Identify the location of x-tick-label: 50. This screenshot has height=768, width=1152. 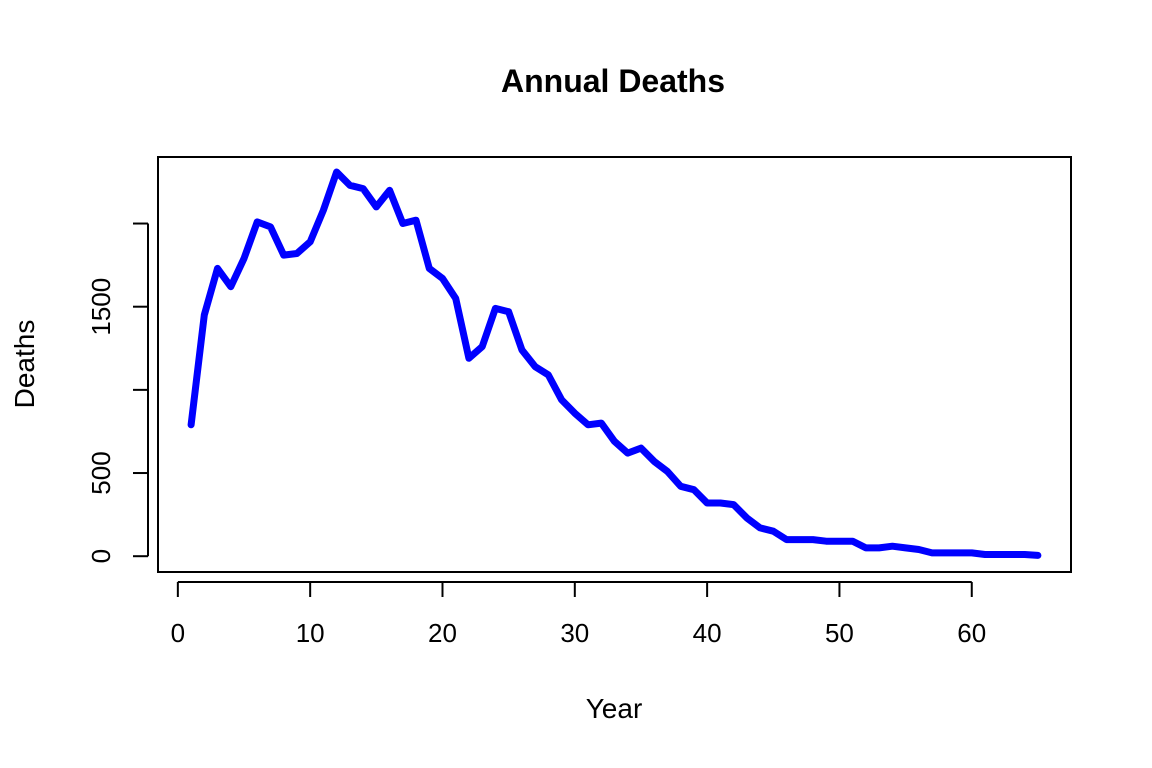
(839, 633).